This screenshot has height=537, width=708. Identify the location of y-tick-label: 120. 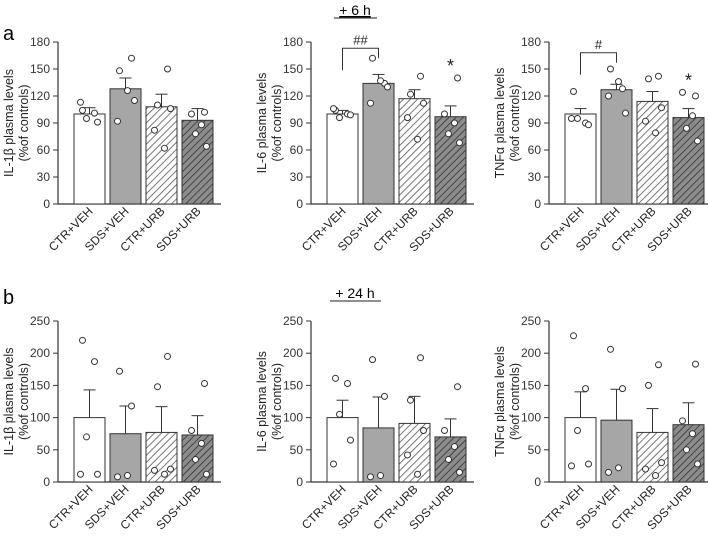
(40, 96).